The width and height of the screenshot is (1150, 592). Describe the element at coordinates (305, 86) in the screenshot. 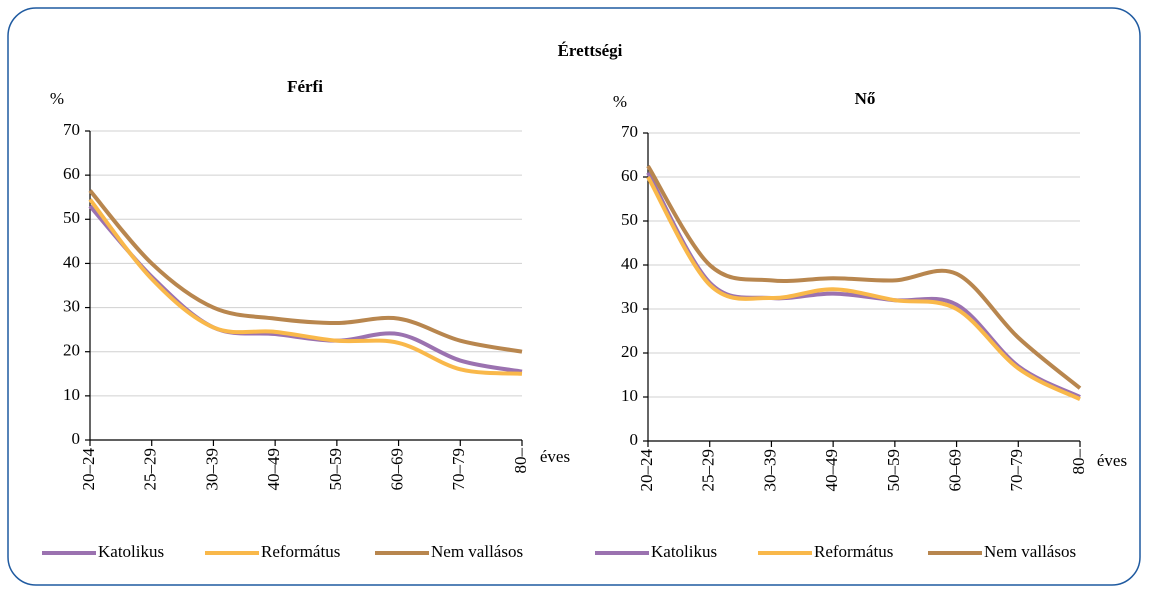

I see `chart-title: Férfi` at that location.